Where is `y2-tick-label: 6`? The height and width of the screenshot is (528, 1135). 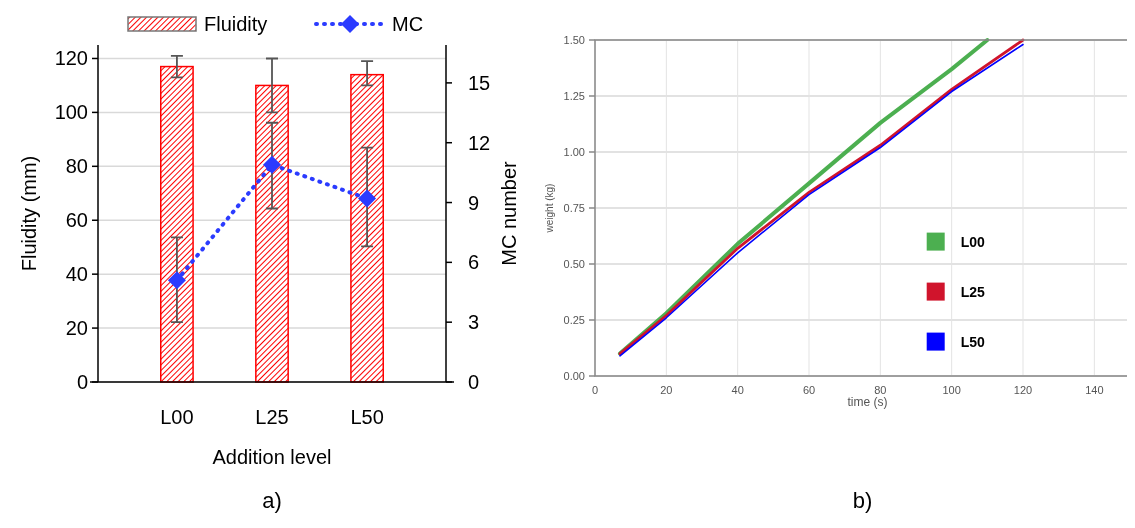
y2-tick-label: 6 is located at coordinates (474, 262).